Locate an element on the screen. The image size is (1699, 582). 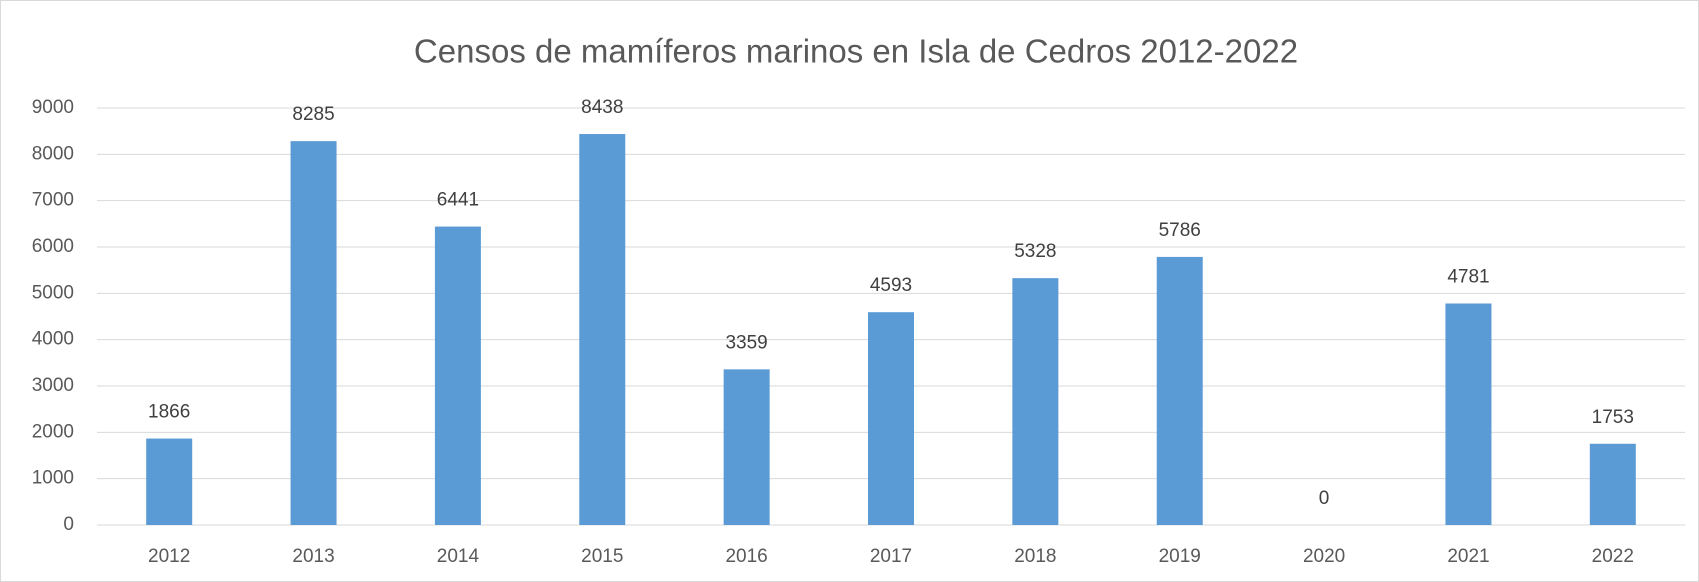
y-tick-label: 7000 is located at coordinates (53, 200).